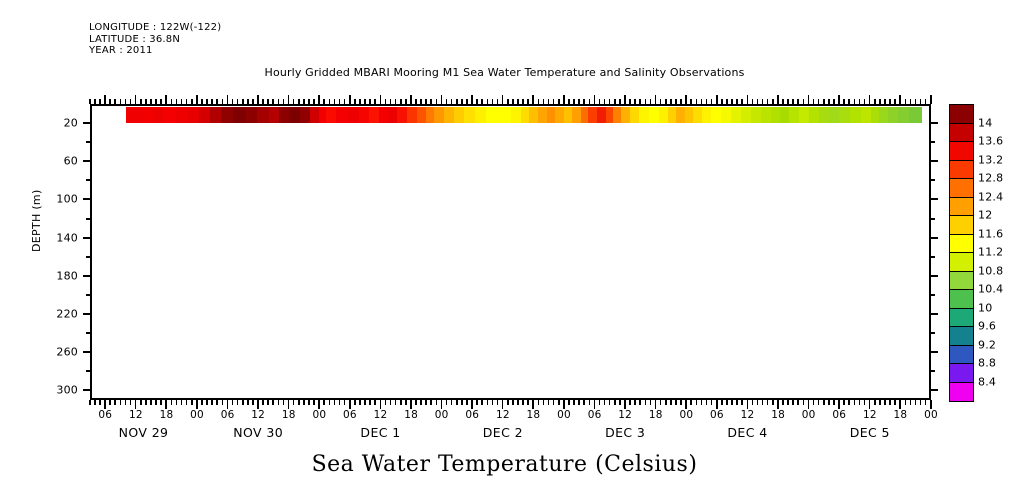 The image size is (1009, 504). I want to click on x-axis-day-label: NOV 30, so click(258, 432).